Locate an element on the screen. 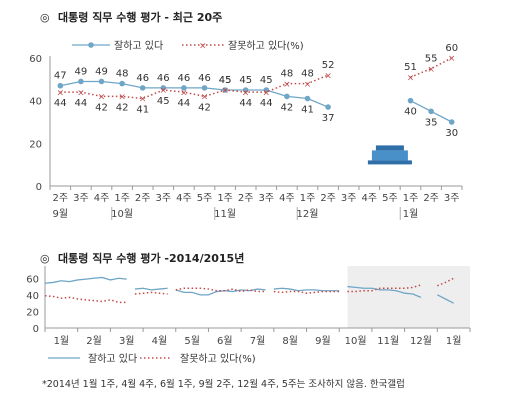 The image size is (520, 418). blue-house-icon-base is located at coordinates (389, 162).